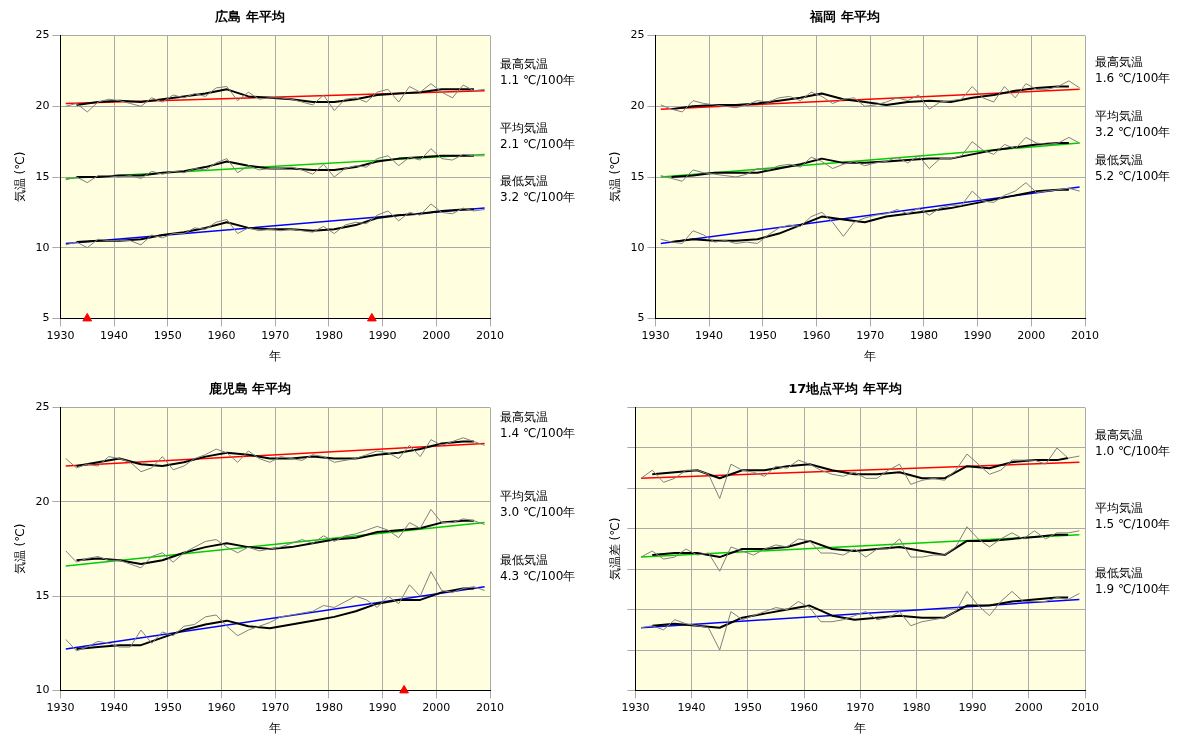 This screenshot has width=1191, height=744. What do you see at coordinates (1133, 124) in the screenshot?
I see `text: 平均気温 3.2 ℃/100年` at bounding box center [1133, 124].